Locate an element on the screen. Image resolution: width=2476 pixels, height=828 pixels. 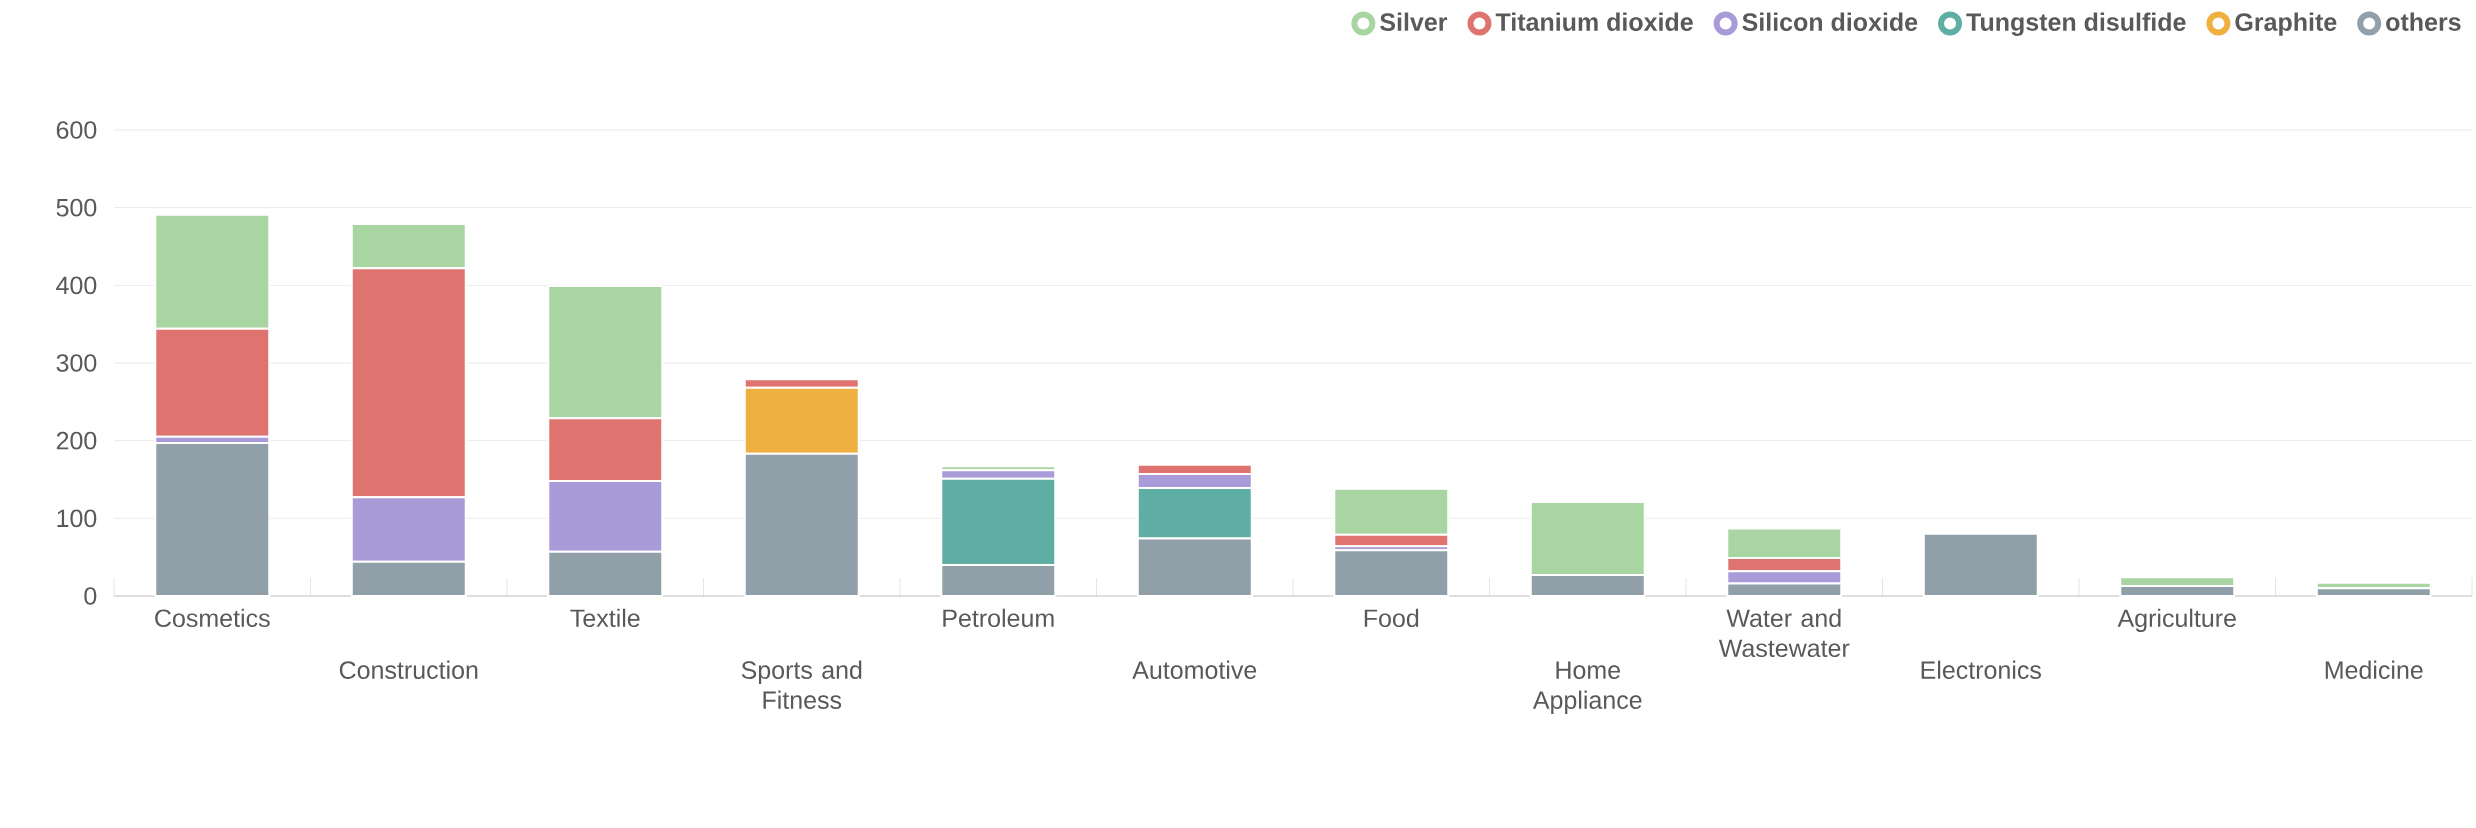
y-tick-label: 400 is located at coordinates (76, 285).